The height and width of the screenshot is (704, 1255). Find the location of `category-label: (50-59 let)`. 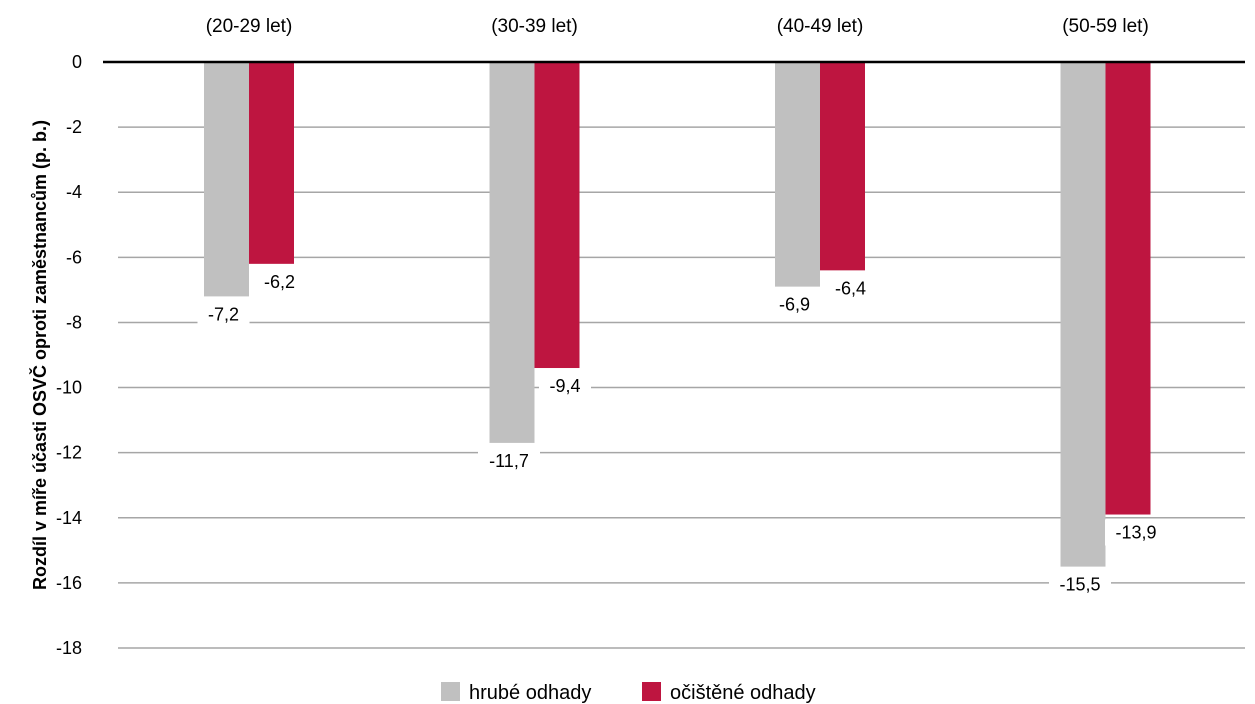

category-label: (50-59 let) is located at coordinates (1105, 26).